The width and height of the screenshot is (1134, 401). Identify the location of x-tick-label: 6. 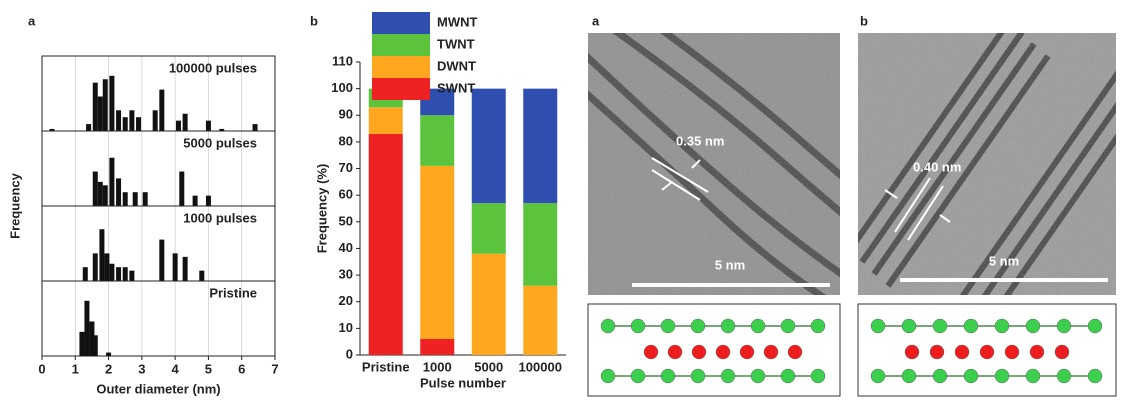
(241, 368).